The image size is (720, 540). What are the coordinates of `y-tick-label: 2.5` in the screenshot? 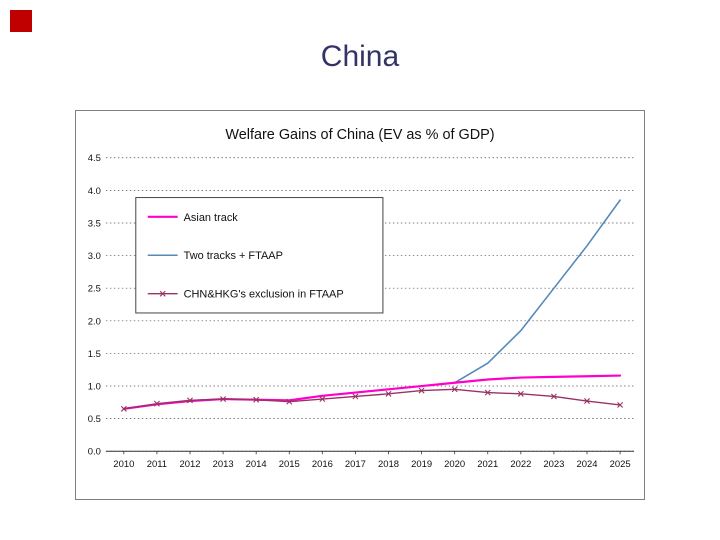 It's located at (94, 289).